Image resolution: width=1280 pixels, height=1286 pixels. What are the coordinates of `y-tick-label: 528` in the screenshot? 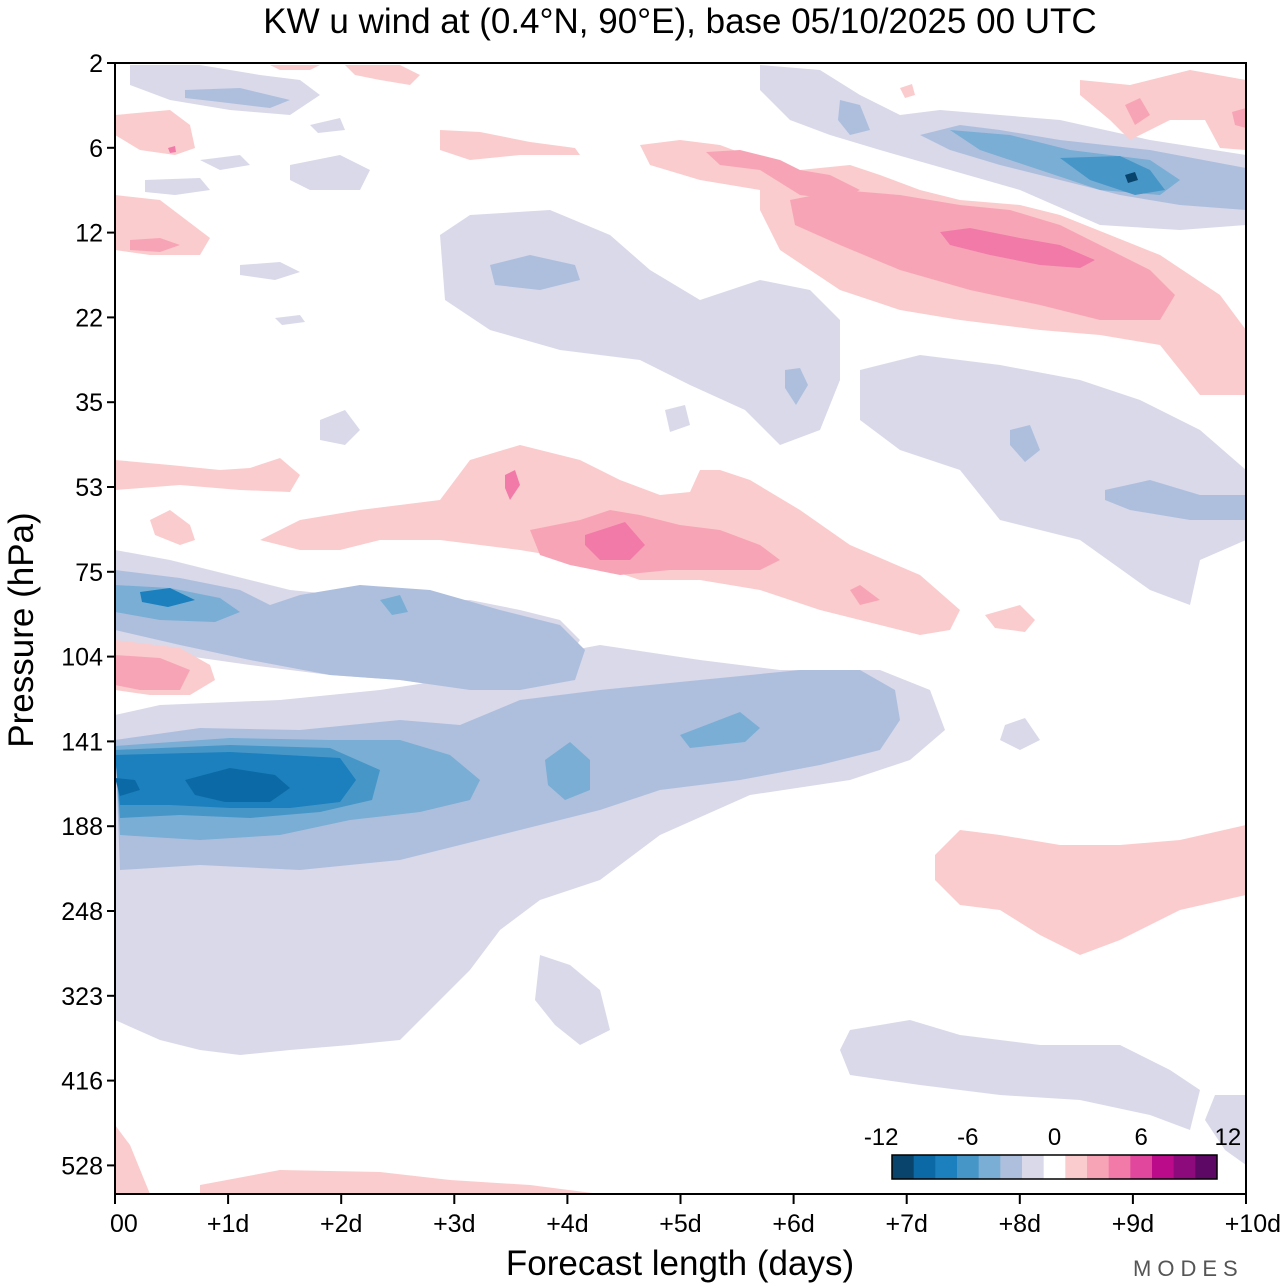 It's located at (82, 1166).